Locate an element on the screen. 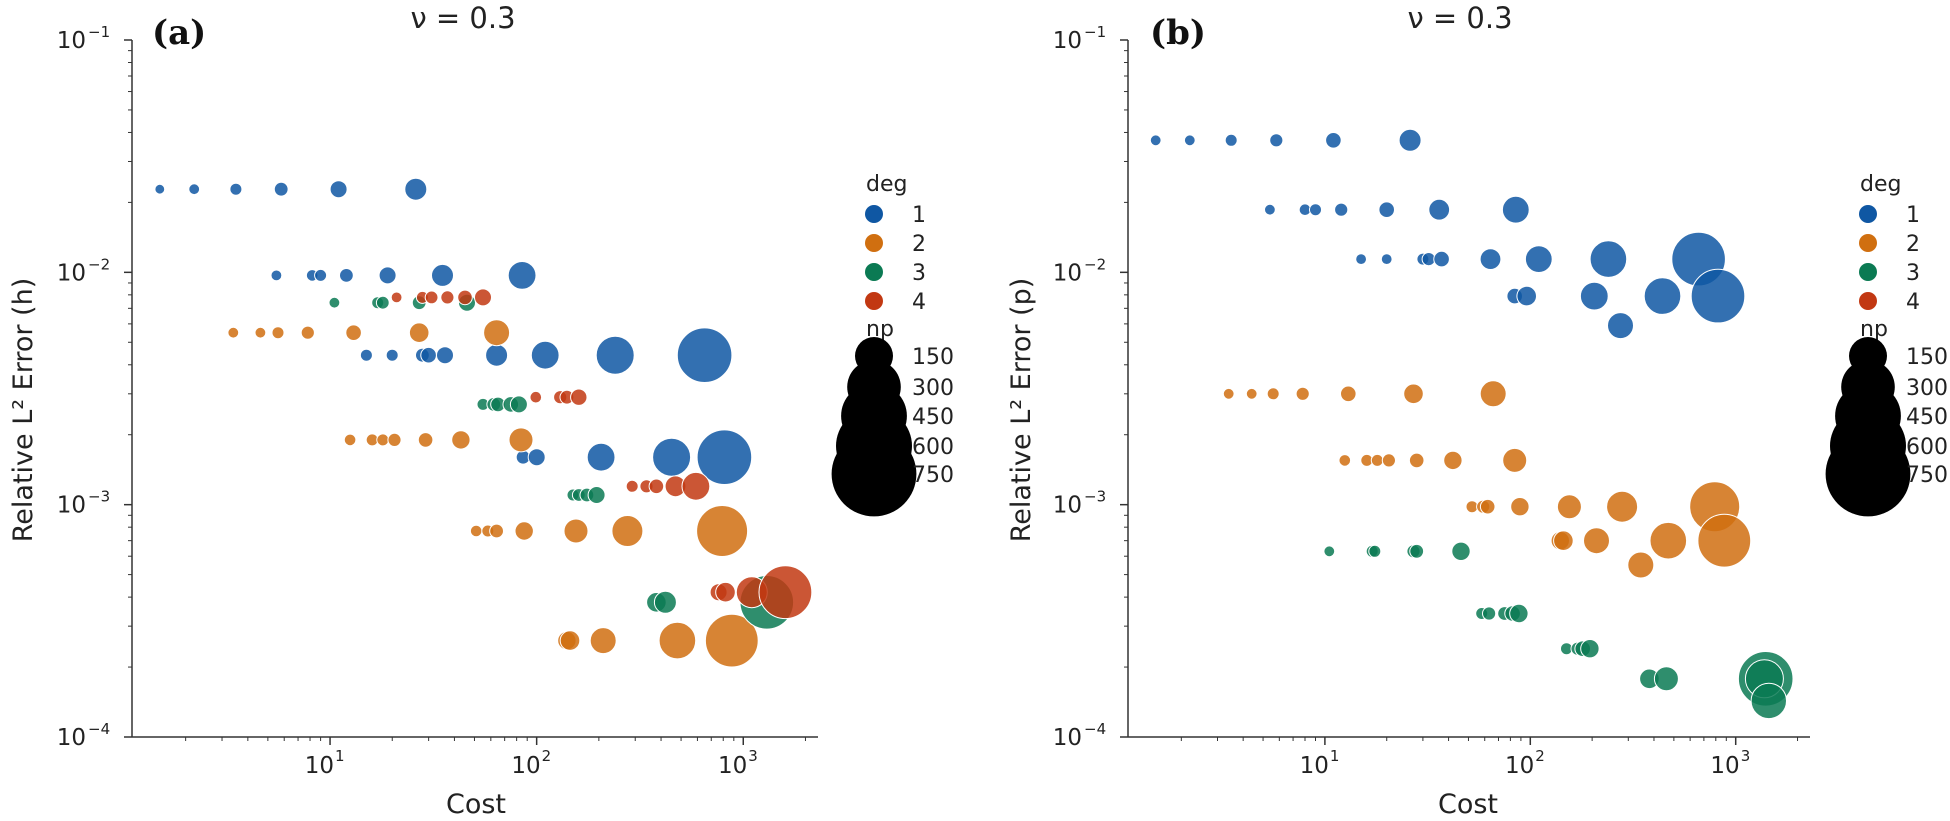 Image resolution: width=1950 pixels, height=821 pixels. x-tick-exponent: 2 is located at coordinates (1540, 756).